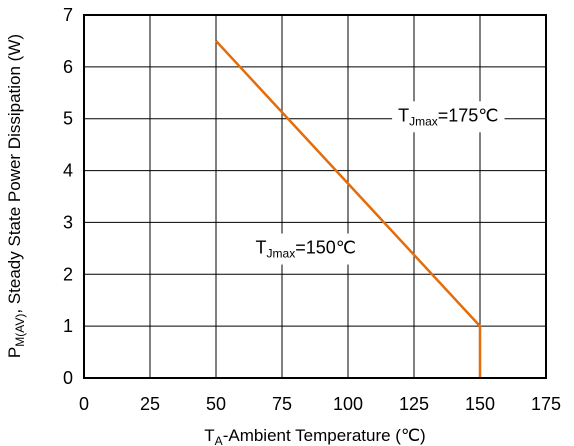 Image resolution: width=574 pixels, height=446 pixels. What do you see at coordinates (320, 404) in the screenshot?
I see `x-tick-labels: 0 25 50 75 100 125 150 175` at bounding box center [320, 404].